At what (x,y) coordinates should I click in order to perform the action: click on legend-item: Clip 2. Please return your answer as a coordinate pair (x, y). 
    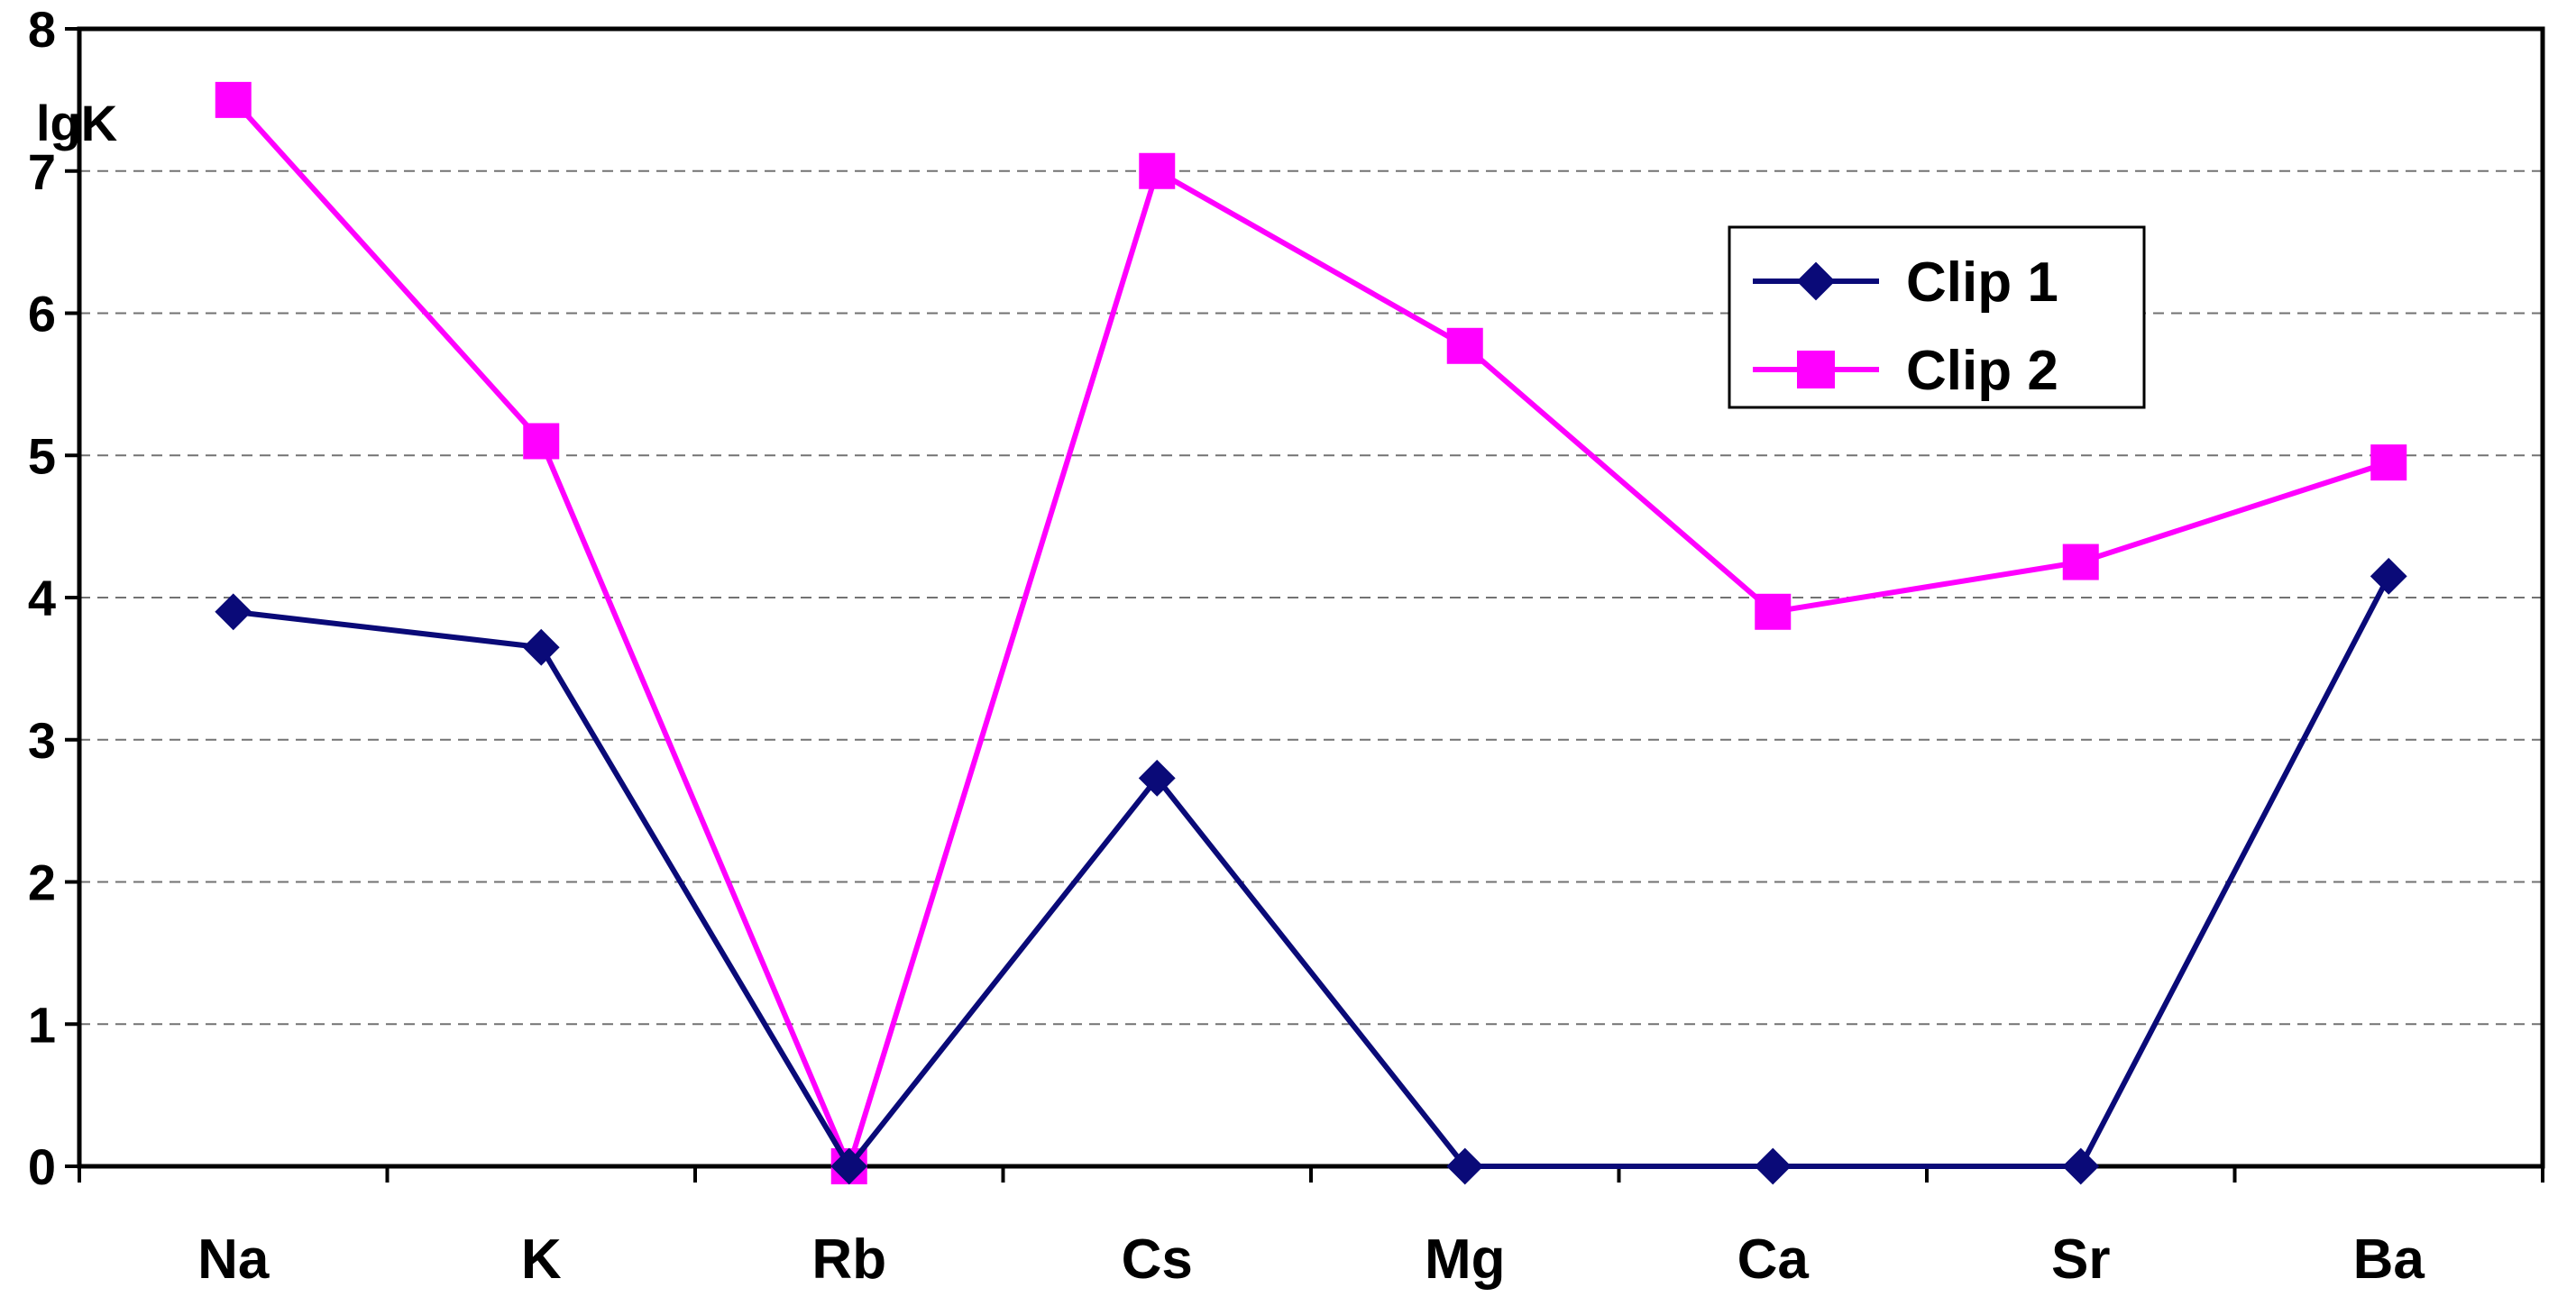
    Looking at the image, I should click on (1905, 371).